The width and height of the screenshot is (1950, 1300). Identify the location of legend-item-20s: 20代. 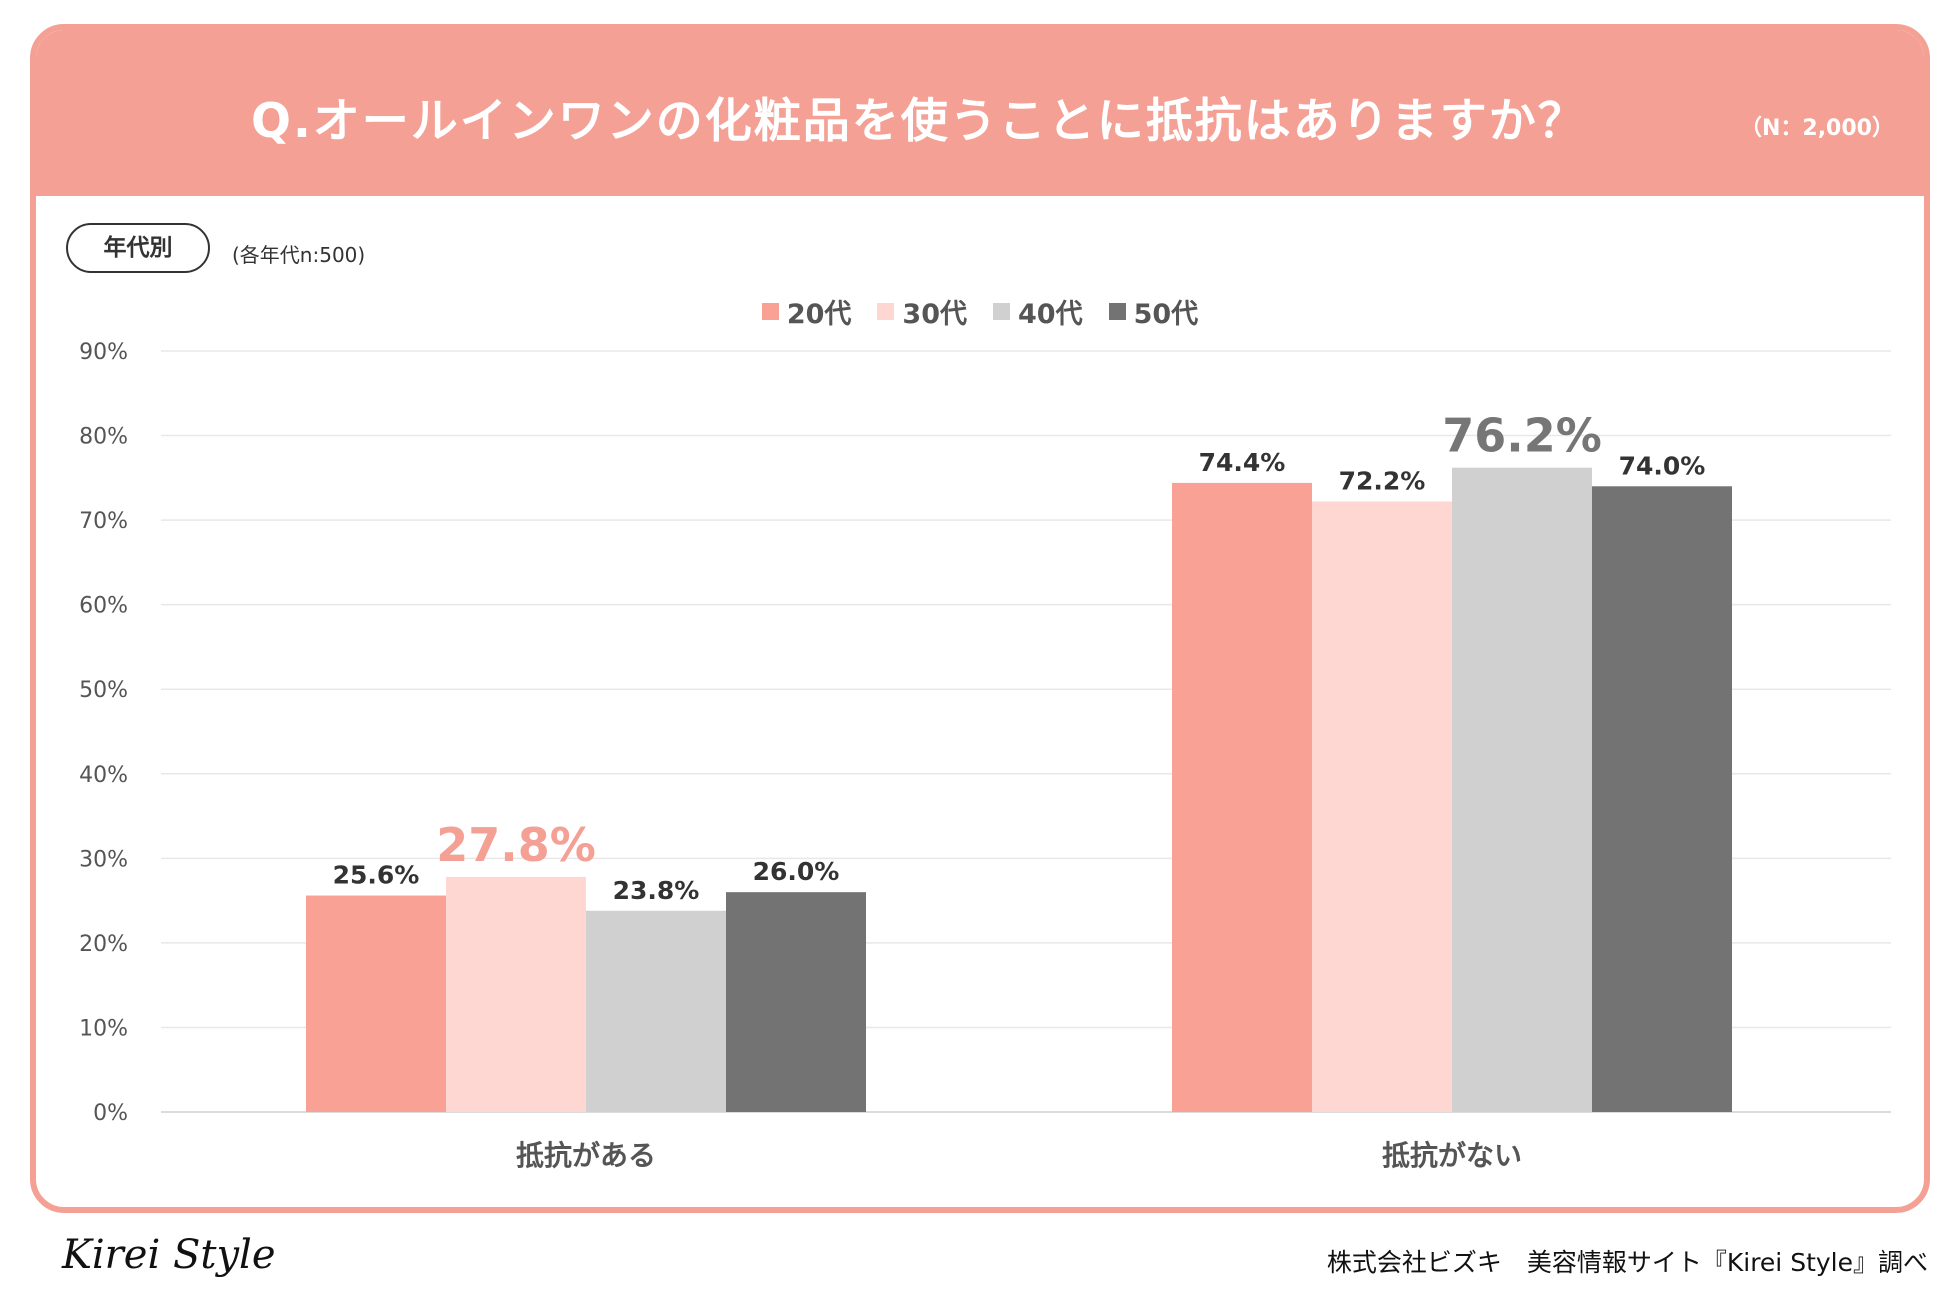
(806, 311).